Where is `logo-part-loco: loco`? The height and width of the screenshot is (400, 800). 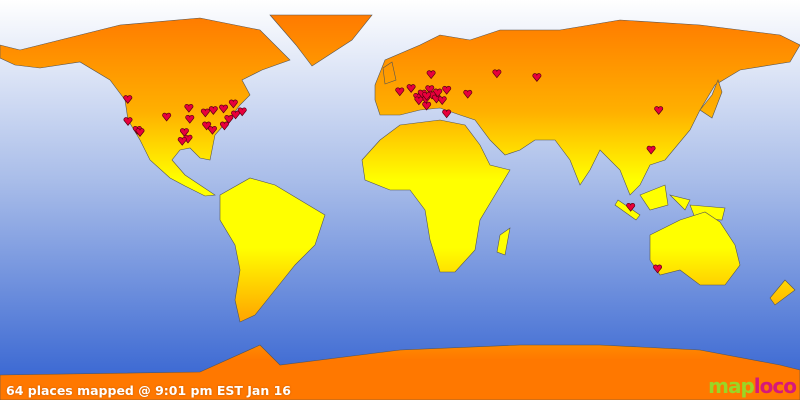
logo-part-loco: loco is located at coordinates (775, 386).